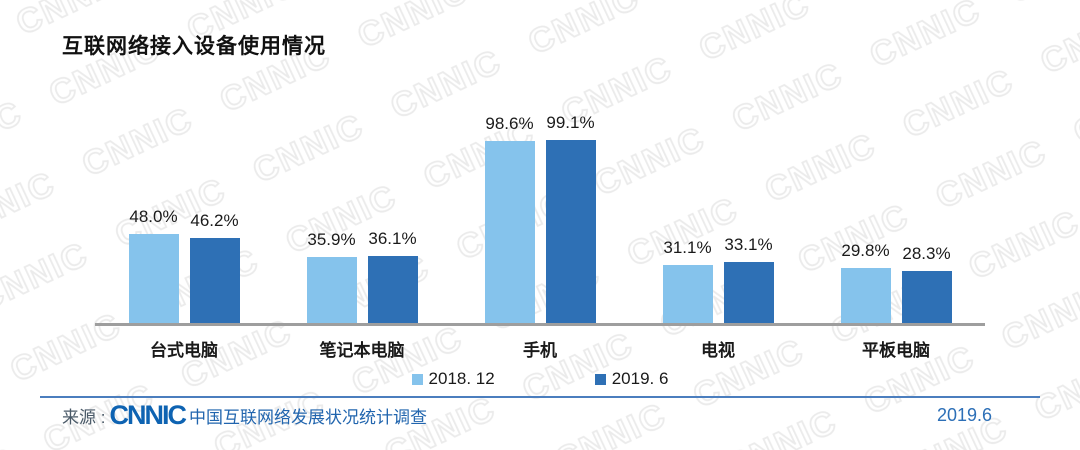 The height and width of the screenshot is (450, 1080). I want to click on legend-label: 2019. 6, so click(640, 378).